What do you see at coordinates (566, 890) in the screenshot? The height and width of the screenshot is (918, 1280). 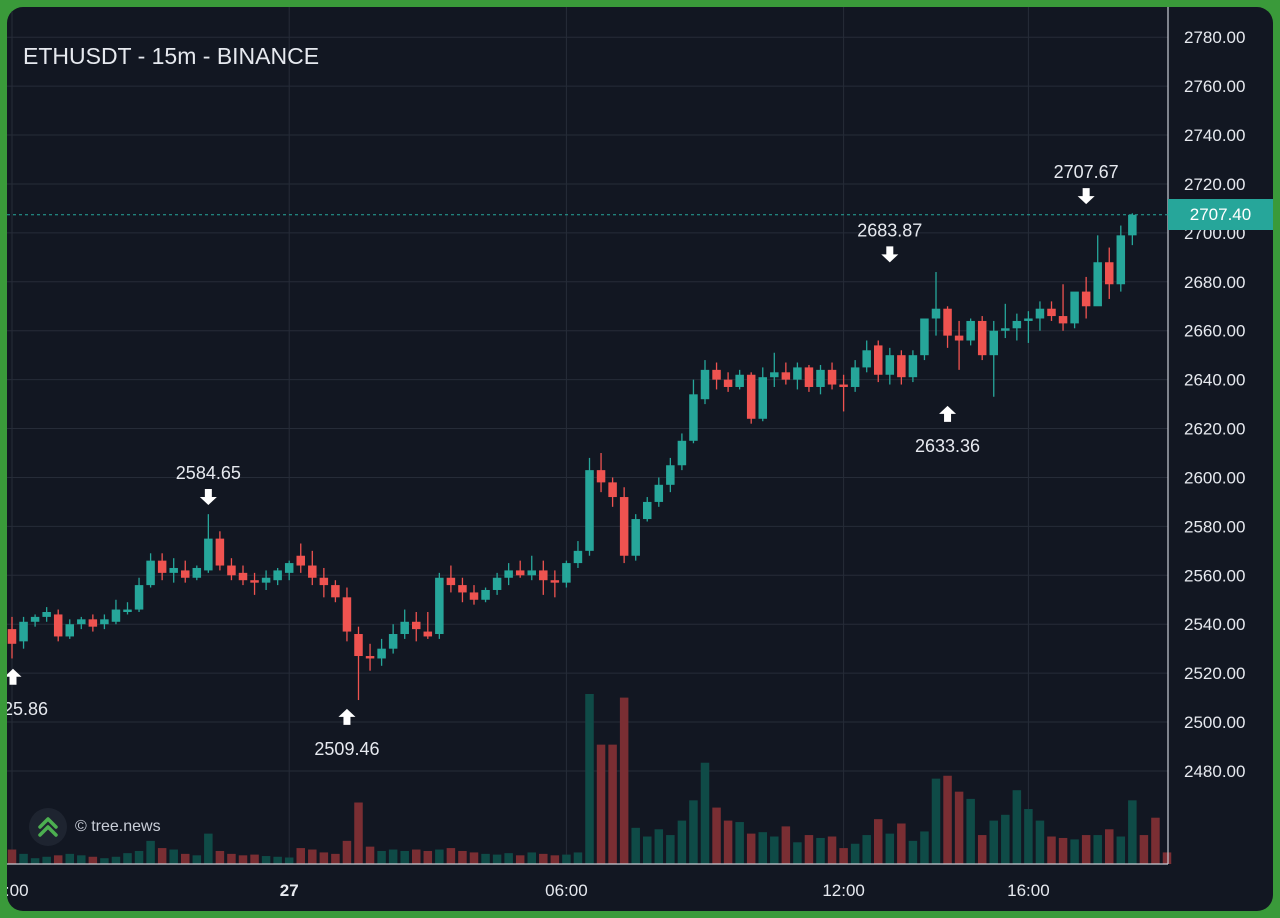 I see `x-tick-label: 06:00` at bounding box center [566, 890].